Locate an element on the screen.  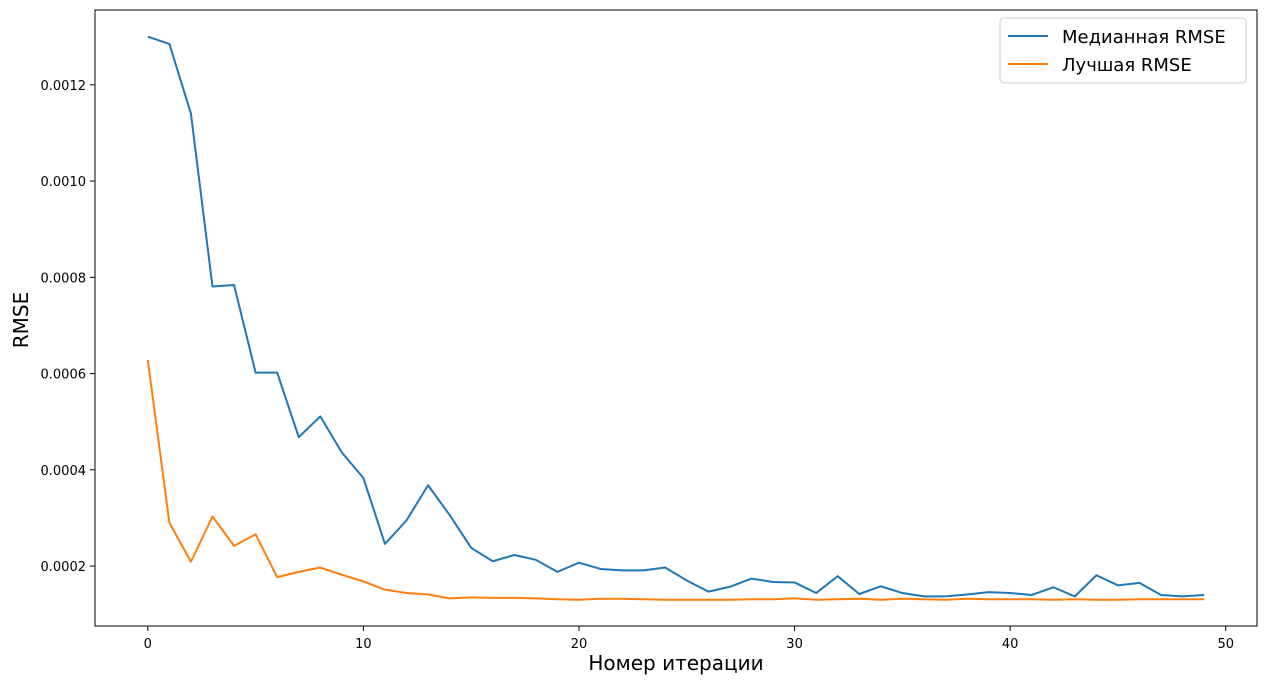
y-tick-label: 0.0004 is located at coordinates (64, 471).